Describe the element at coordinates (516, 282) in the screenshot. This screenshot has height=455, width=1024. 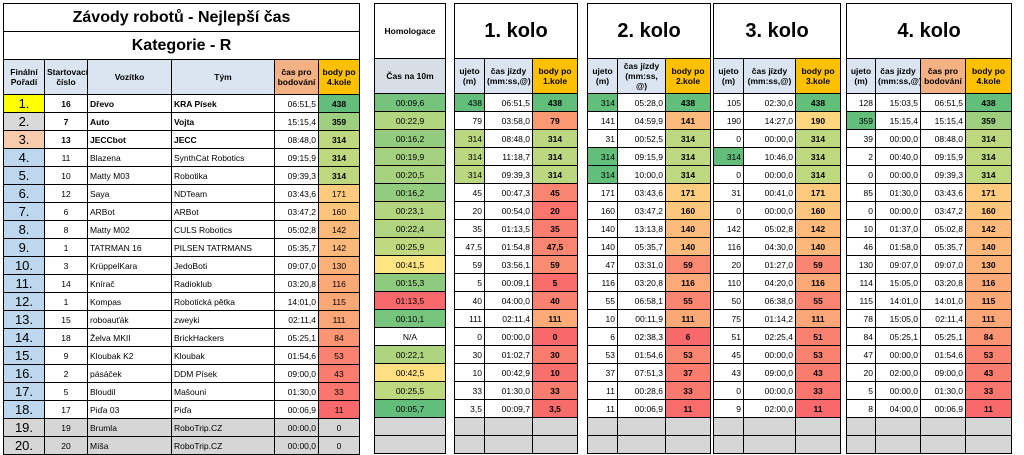
I see `table-row: 5 00:09,1 5` at that location.